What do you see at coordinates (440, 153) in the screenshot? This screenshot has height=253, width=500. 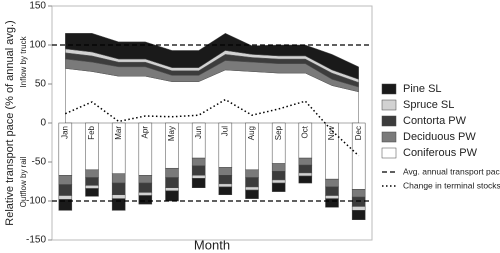 I see `legend-label: Coniferous PW` at bounding box center [440, 153].